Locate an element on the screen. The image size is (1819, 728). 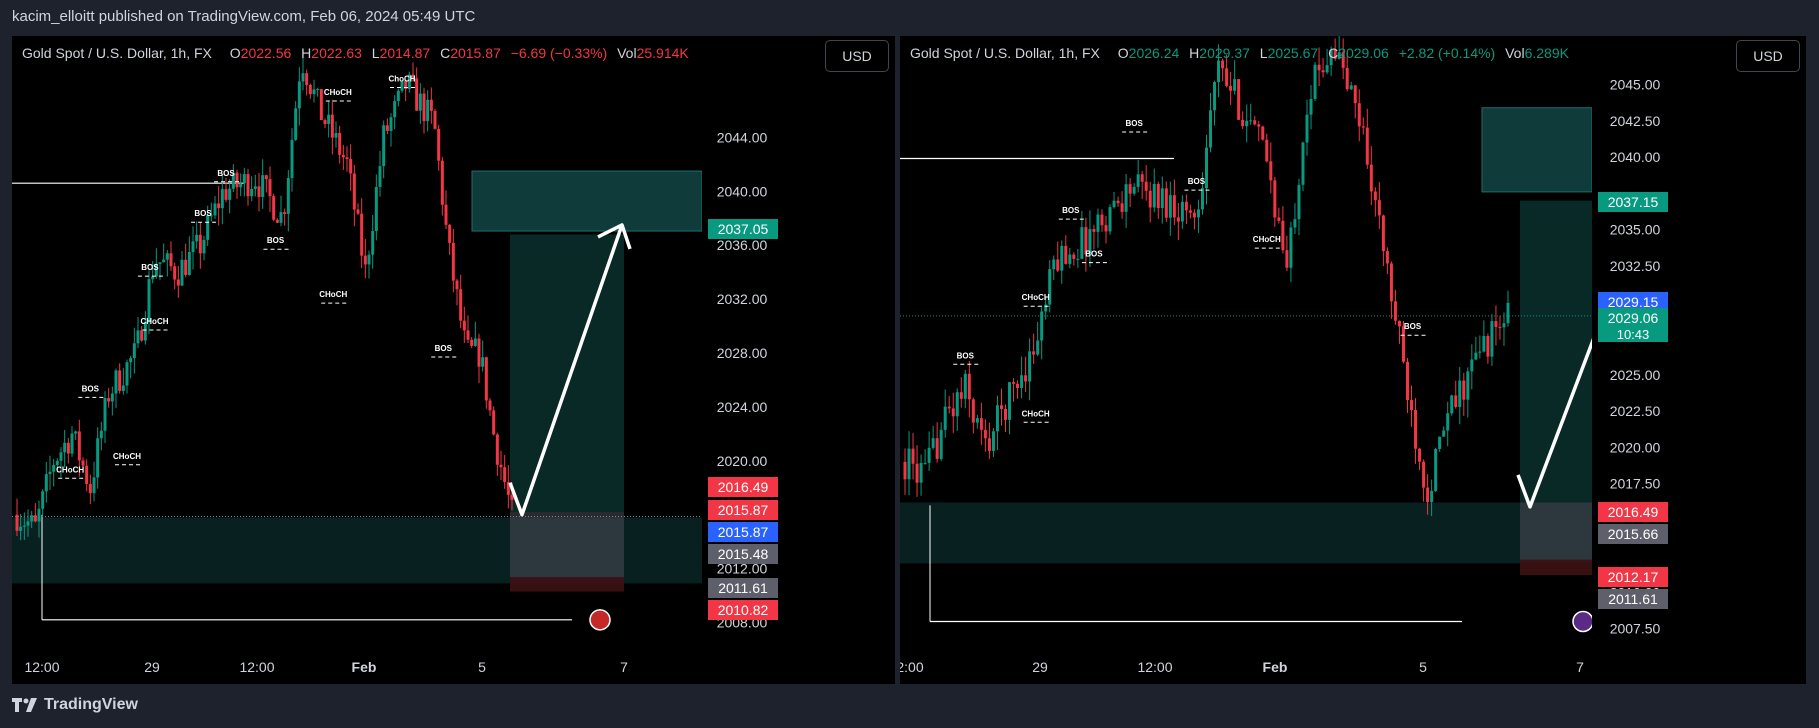
legend-o-label: O is located at coordinates (235, 53).